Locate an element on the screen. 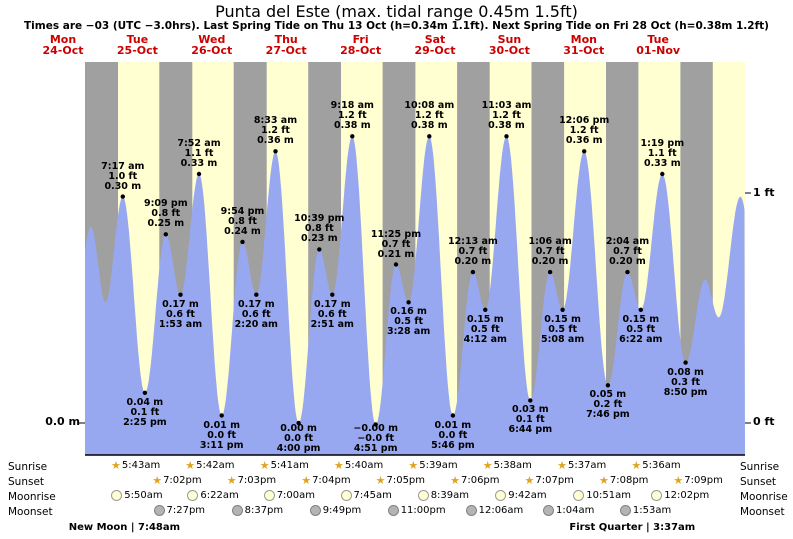 The image size is (793, 539). day-label: Mon 31-Oct is located at coordinates (583, 45).